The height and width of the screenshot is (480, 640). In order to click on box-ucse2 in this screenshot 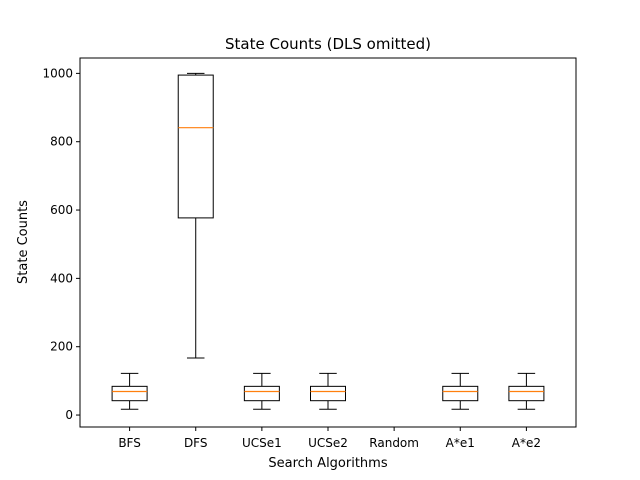, I will do `click(328, 391)`.